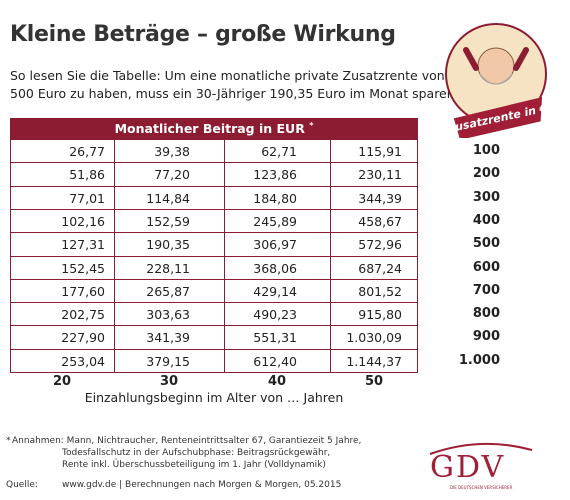 This screenshot has height=500, width=570. Describe the element at coordinates (172, 175) in the screenshot. I see `cell: 77,20` at that location.